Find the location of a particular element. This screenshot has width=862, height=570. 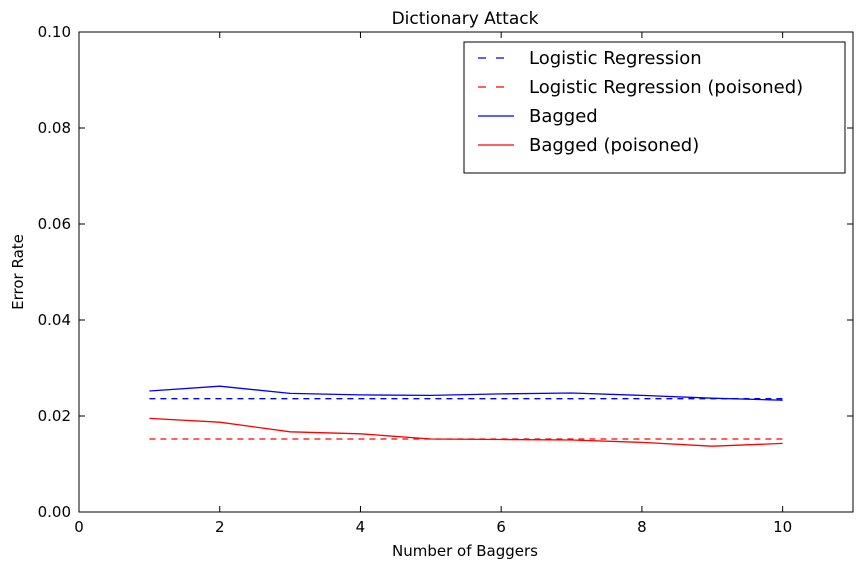

x-tick-label: 4 is located at coordinates (361, 527).